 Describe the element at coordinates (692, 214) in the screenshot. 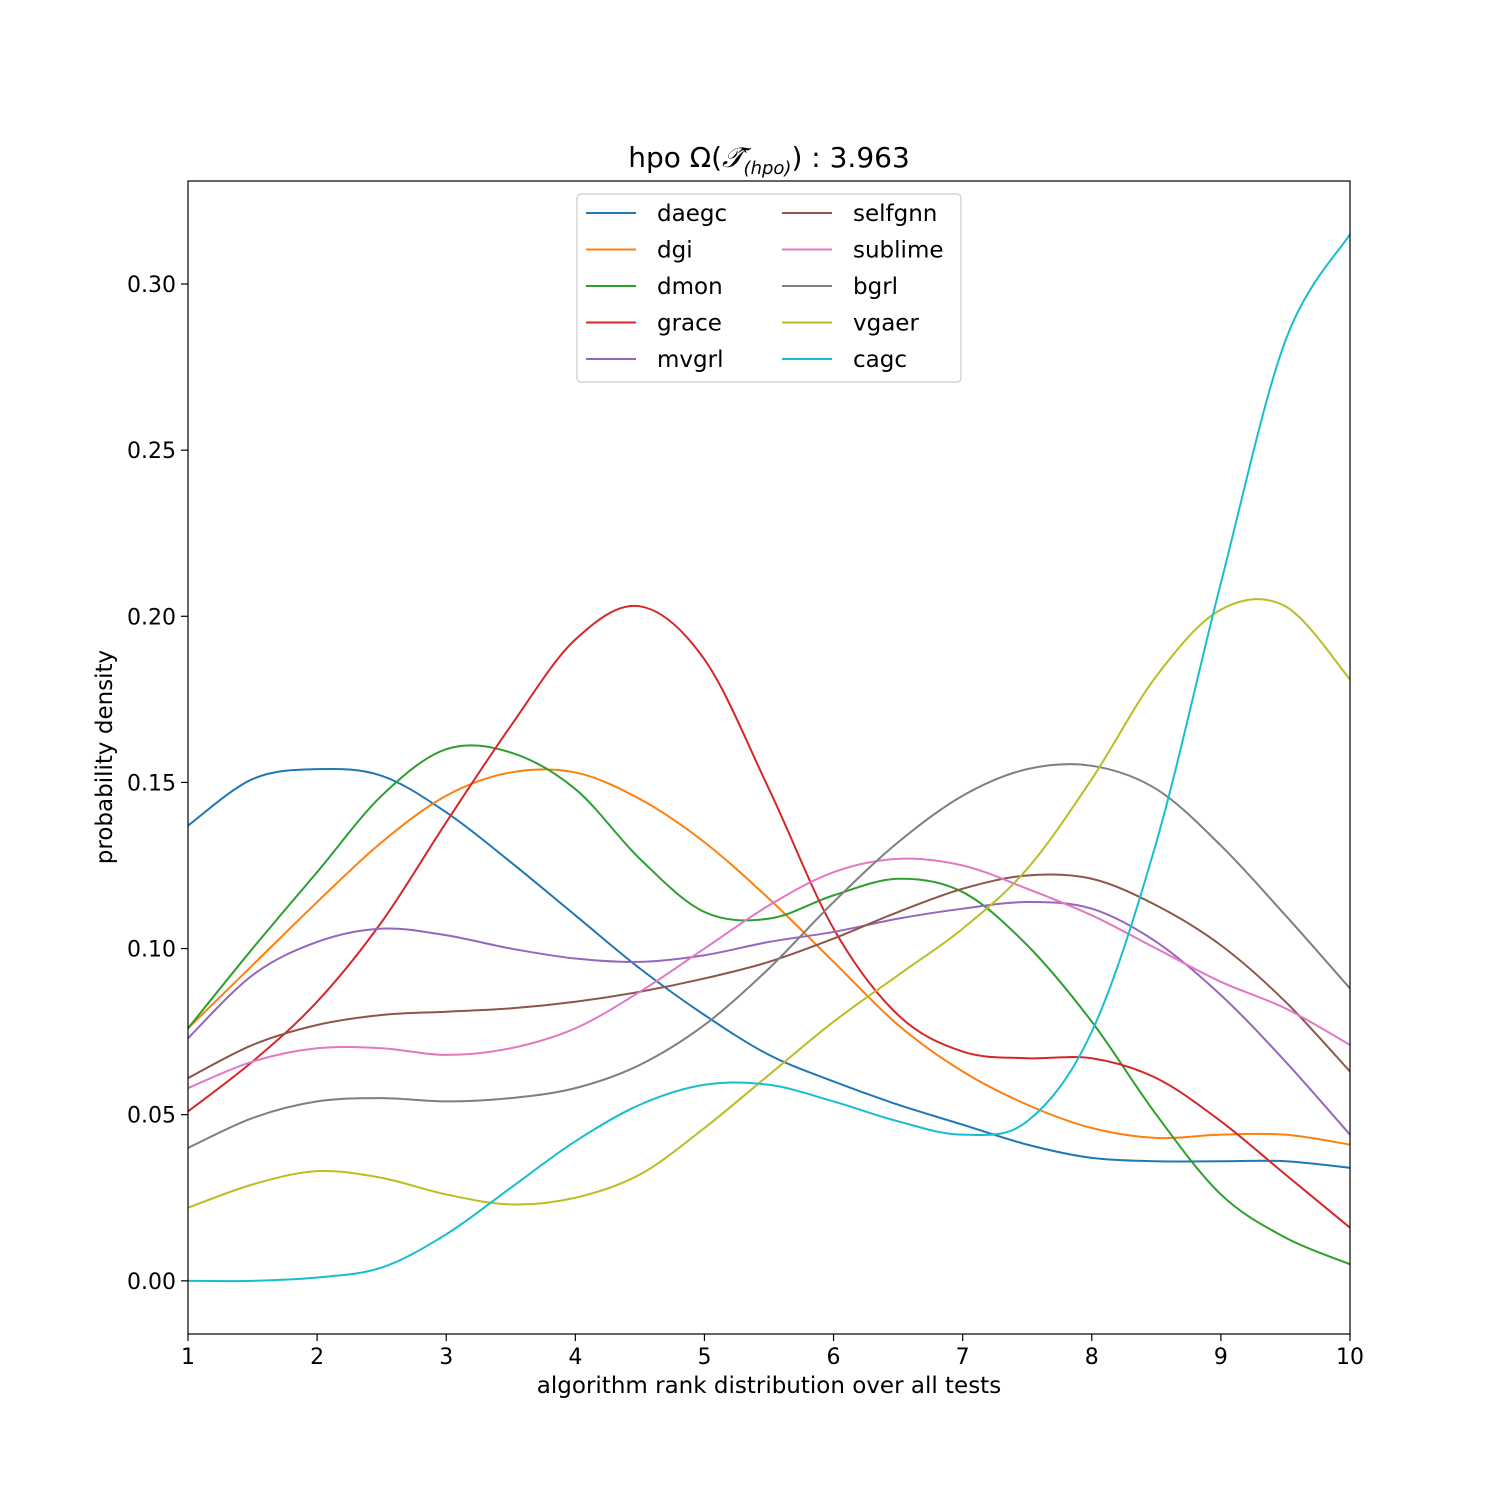

I see `legend-label-daegc: daegc` at that location.